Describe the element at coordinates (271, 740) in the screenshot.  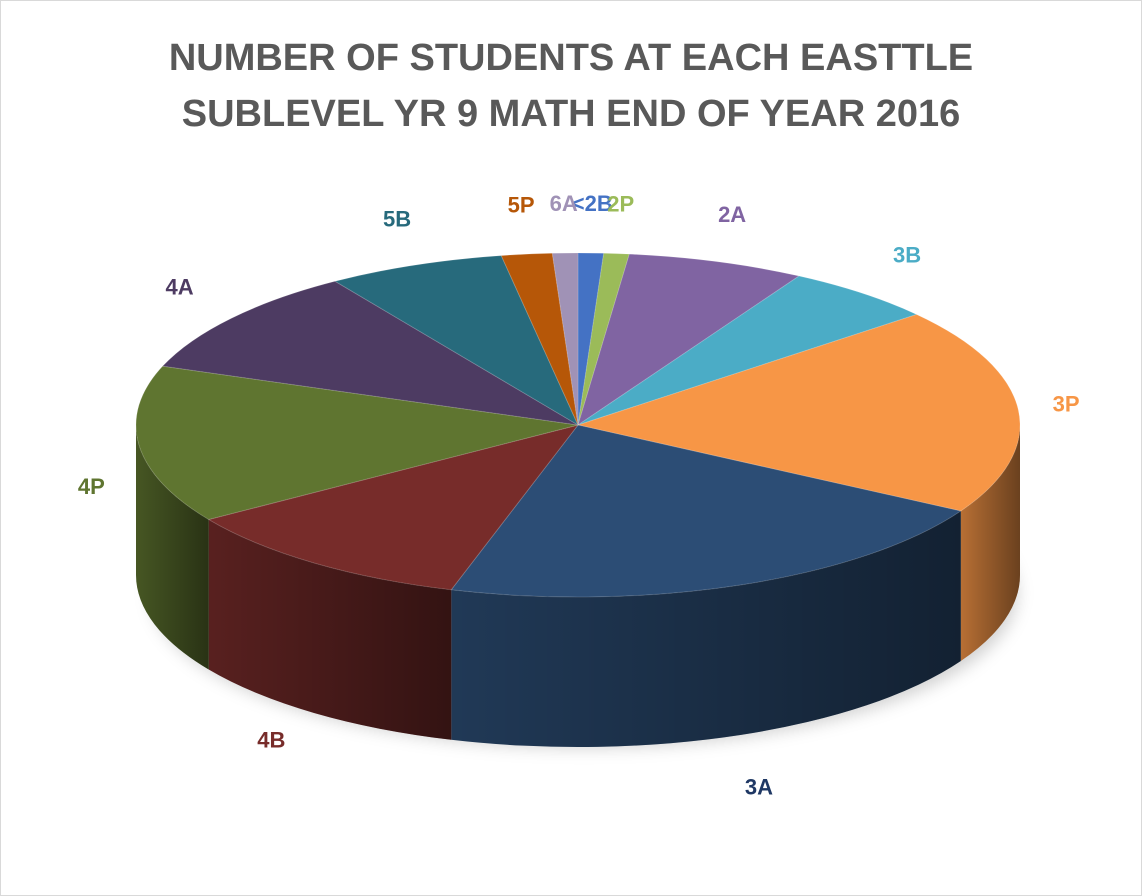
I see `data-label-4b: 4B` at that location.